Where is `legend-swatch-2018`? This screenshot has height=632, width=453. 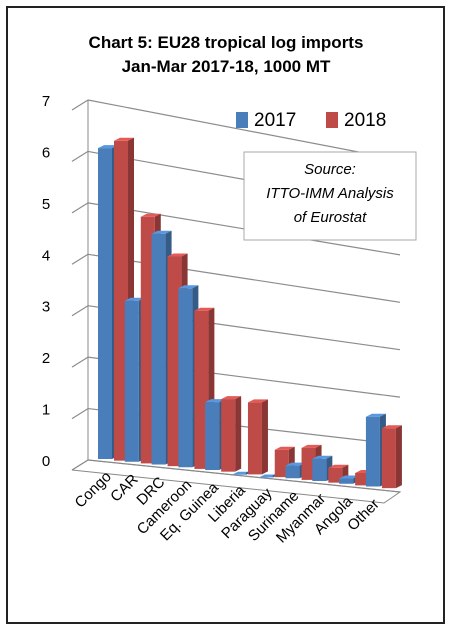 legend-swatch-2018 is located at coordinates (332, 120).